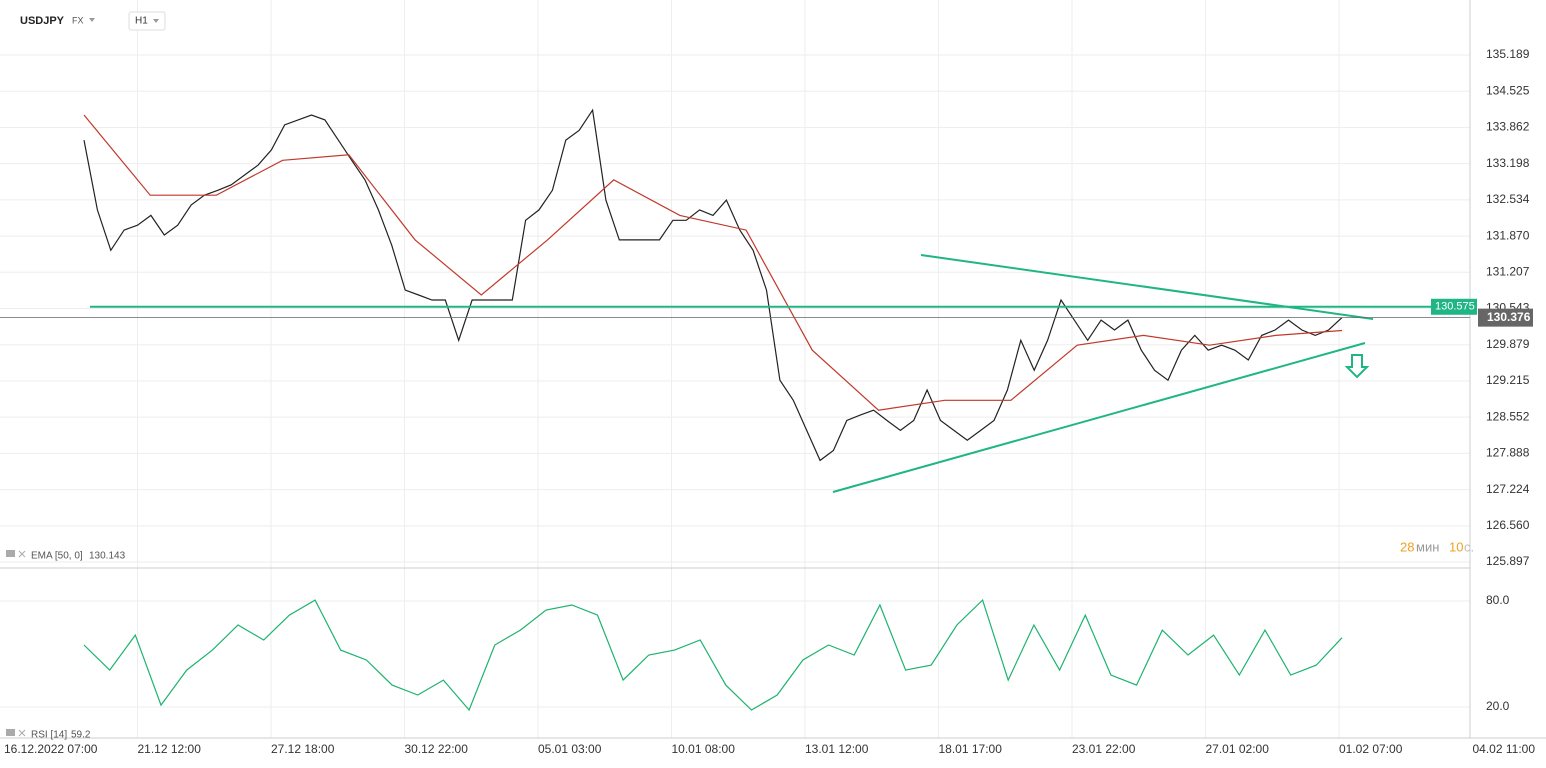 The height and width of the screenshot is (768, 1546). Describe the element at coordinates (81, 735) in the screenshot. I see `rsi-value: 59.2` at that location.